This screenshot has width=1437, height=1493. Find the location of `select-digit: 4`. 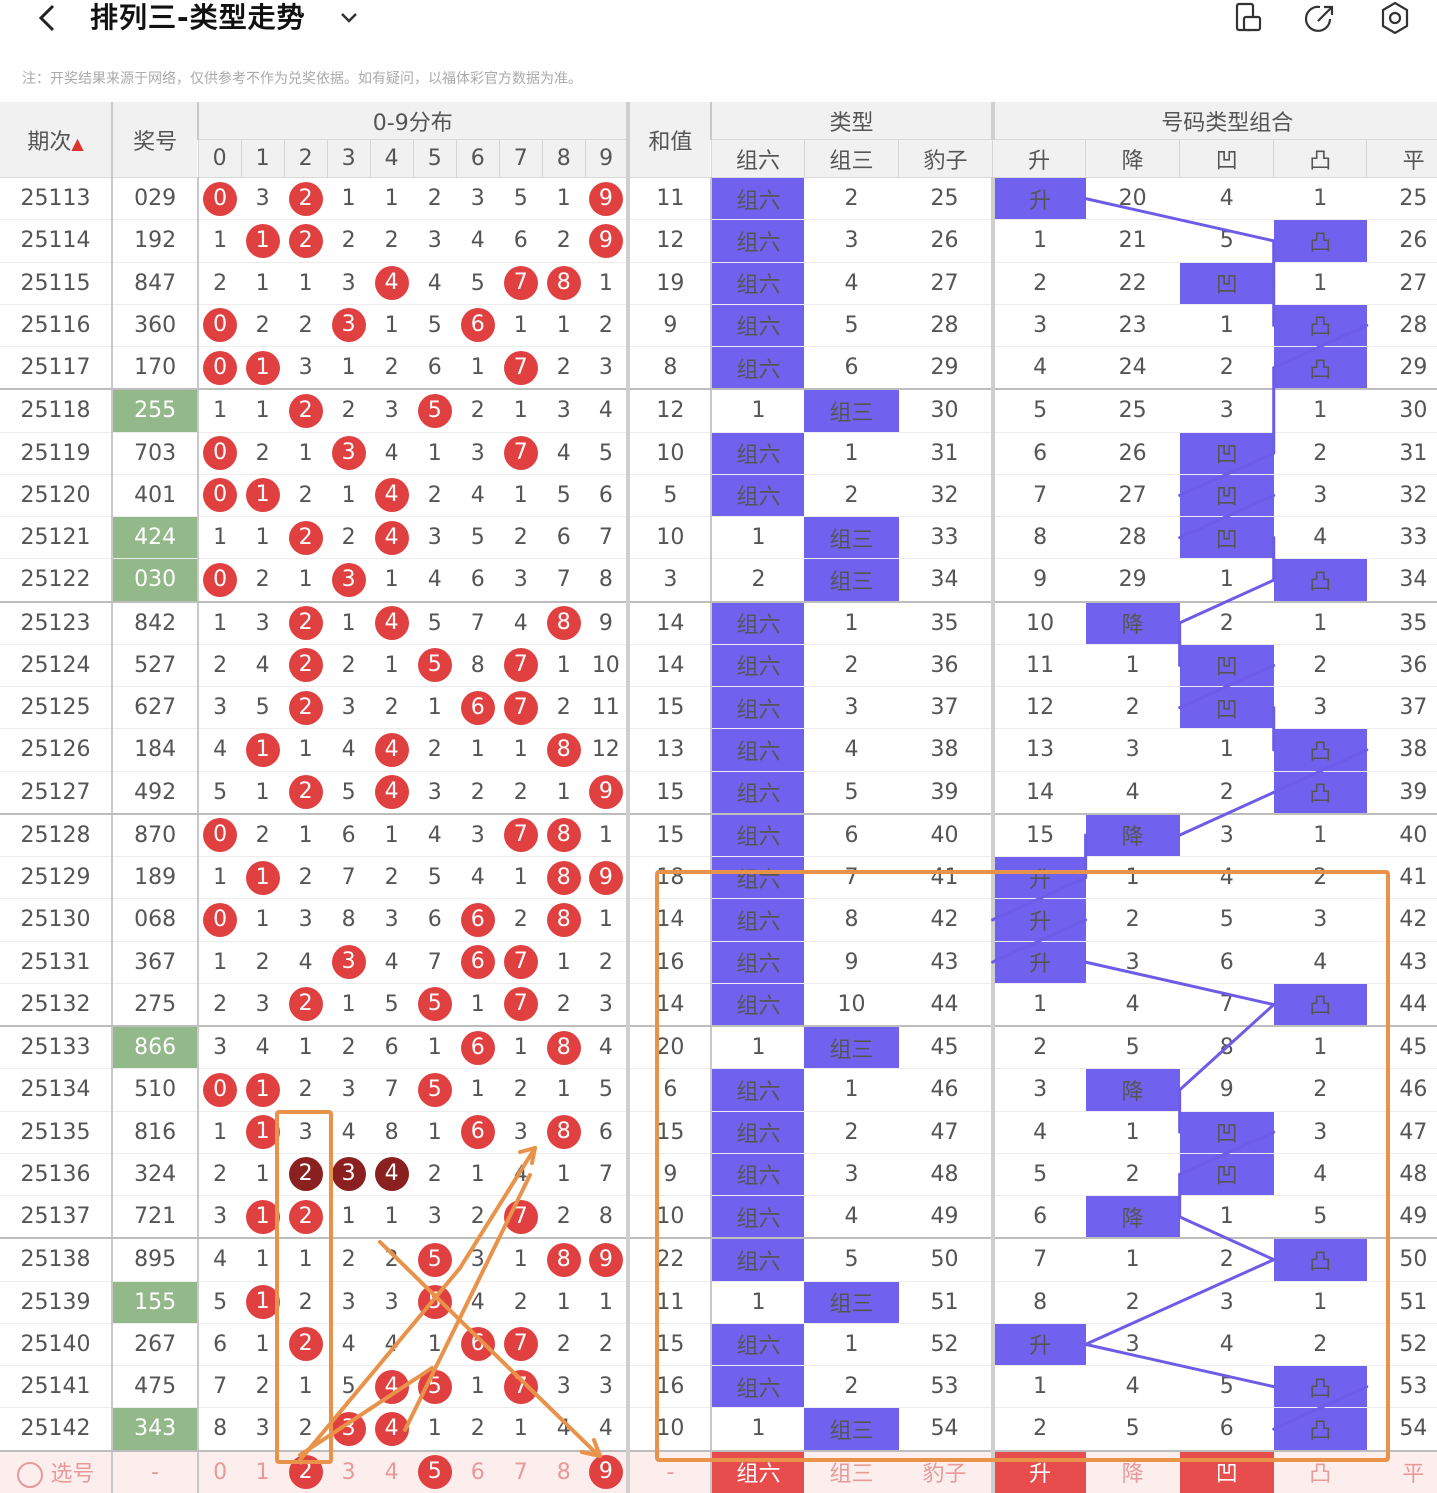

select-digit: 4 is located at coordinates (392, 1471).